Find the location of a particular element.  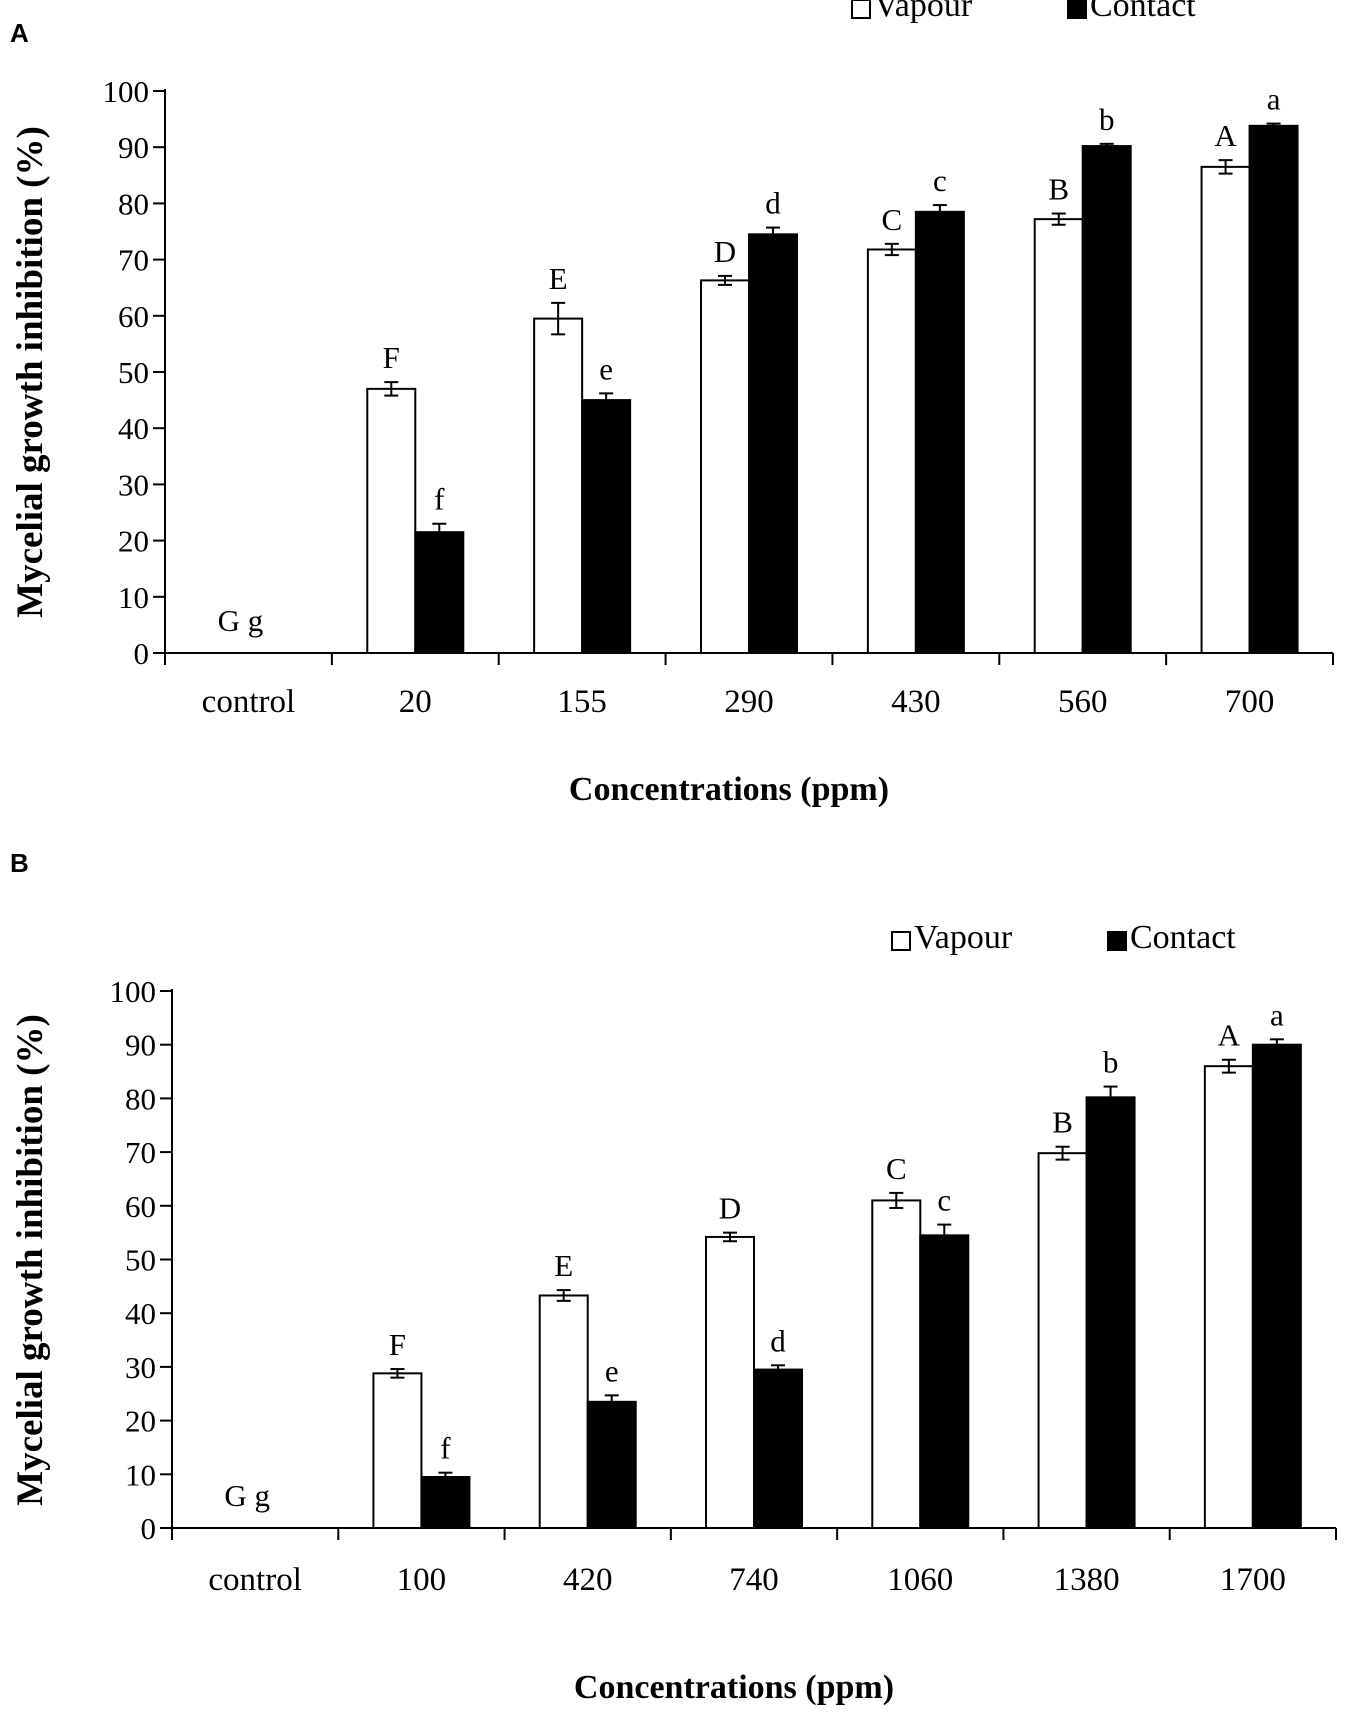

data-label-letter-contact: e is located at coordinates (606, 368).